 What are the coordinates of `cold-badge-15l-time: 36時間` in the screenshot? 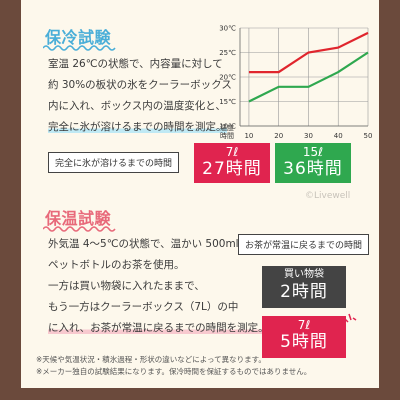 It's located at (313, 169).